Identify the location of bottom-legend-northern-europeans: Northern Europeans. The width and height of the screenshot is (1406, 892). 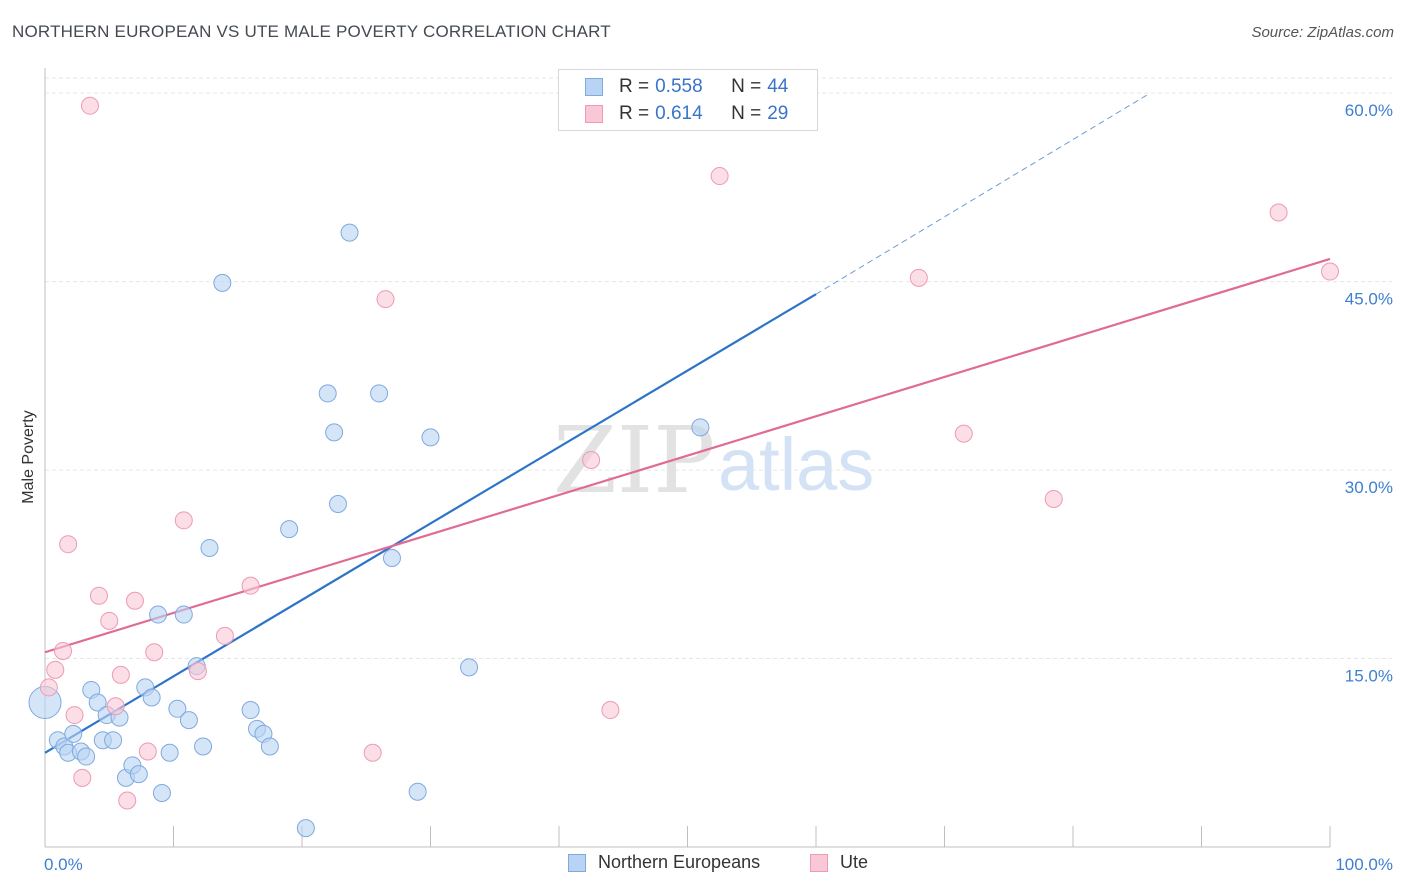
(664, 862).